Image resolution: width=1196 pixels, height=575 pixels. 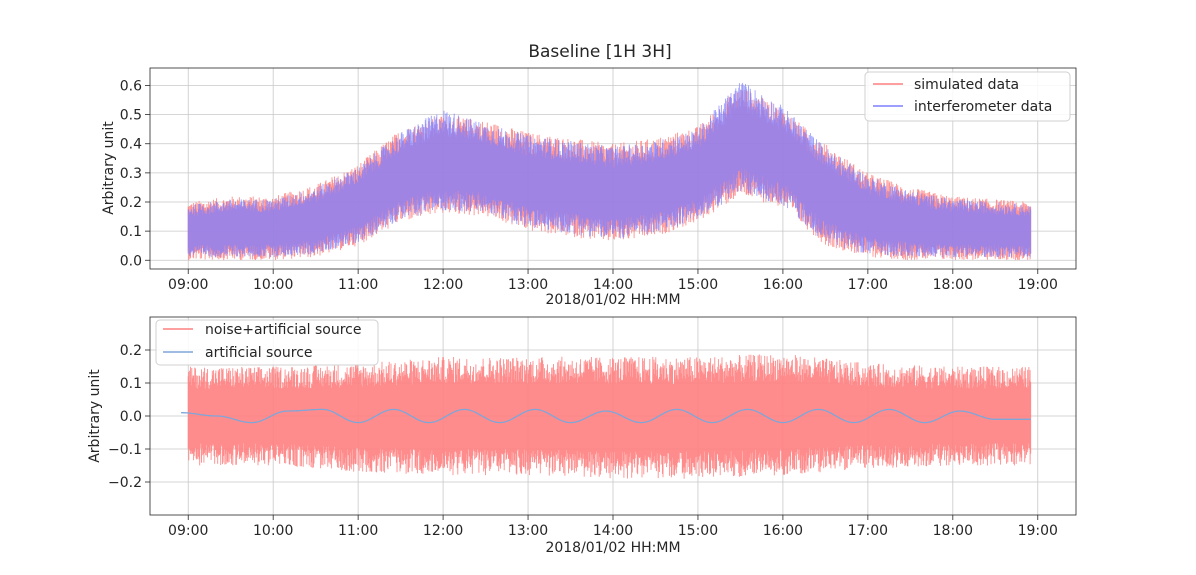 What do you see at coordinates (868, 285) in the screenshot?
I see `top-x-tick-label: 17:00` at bounding box center [868, 285].